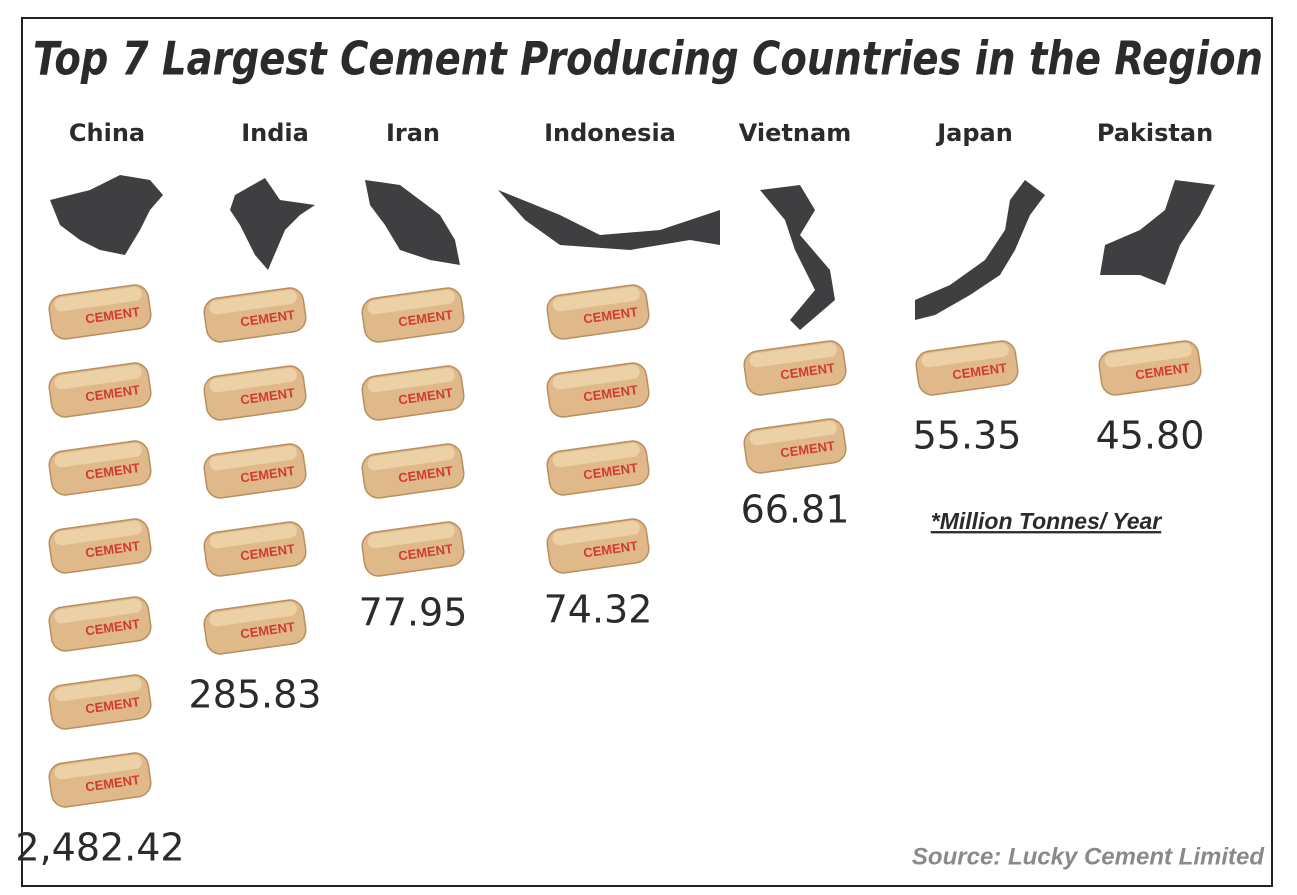 Image resolution: width=1297 pixels, height=895 pixels. I want to click on value-label: 45.80, so click(1150, 436).